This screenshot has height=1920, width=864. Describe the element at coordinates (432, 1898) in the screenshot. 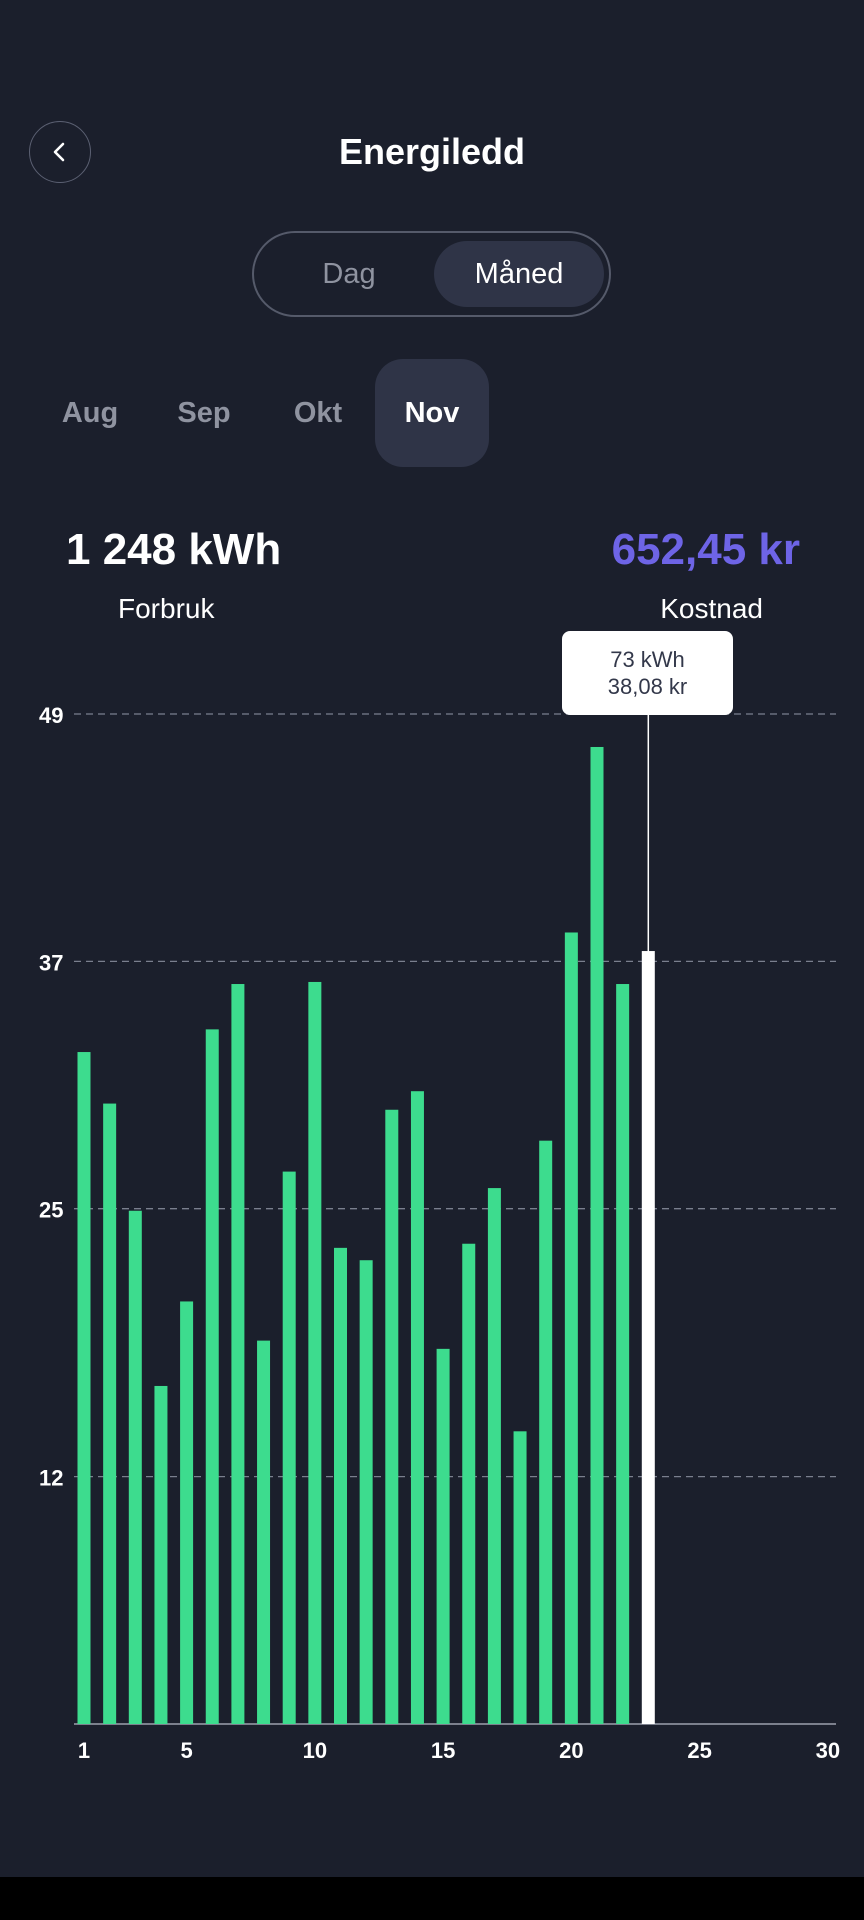

I see `system-nav-bar` at that location.